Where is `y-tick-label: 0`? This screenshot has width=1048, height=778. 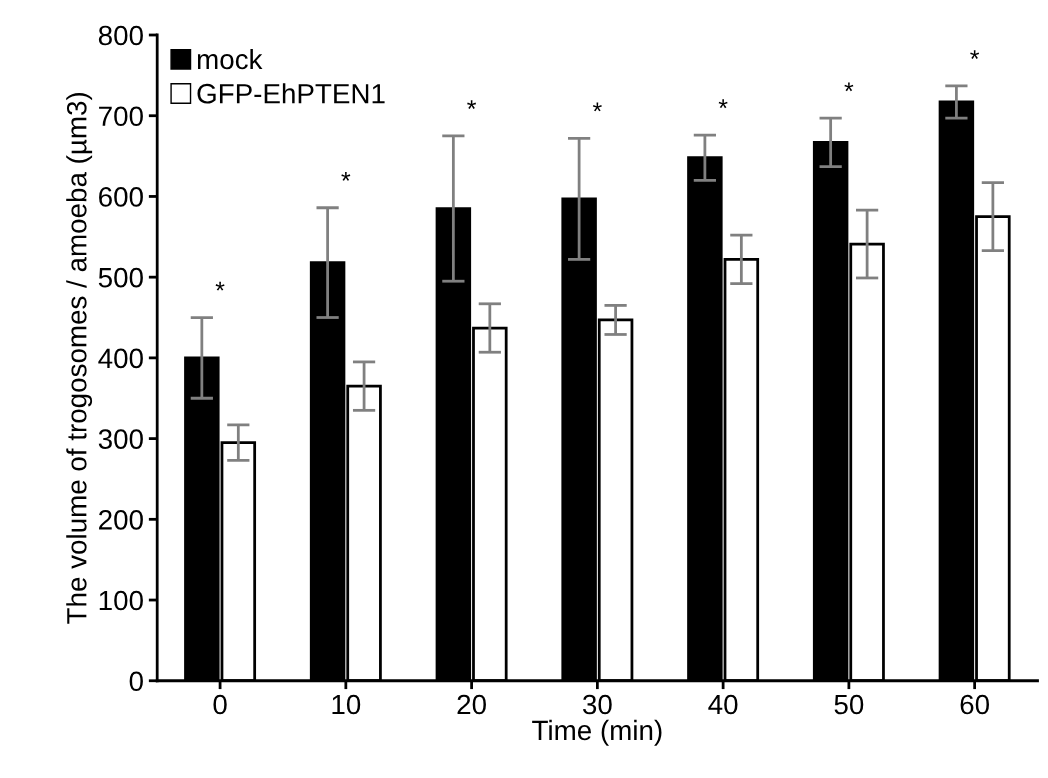
y-tick-label: 0 is located at coordinates (136, 681).